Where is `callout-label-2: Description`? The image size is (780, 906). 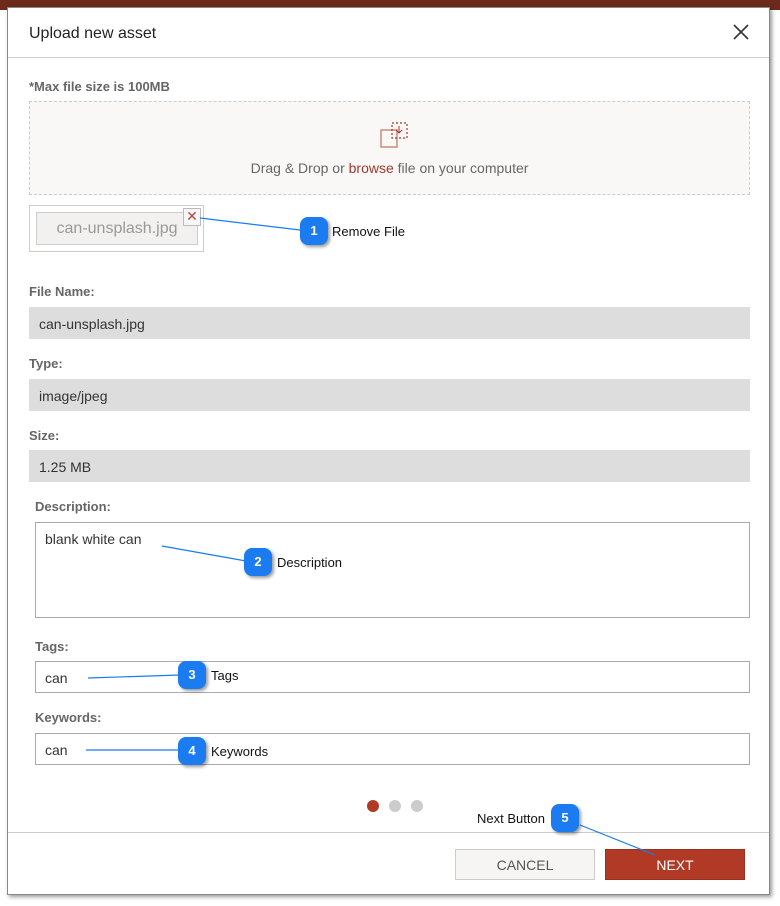
callout-label-2: Description is located at coordinates (310, 562).